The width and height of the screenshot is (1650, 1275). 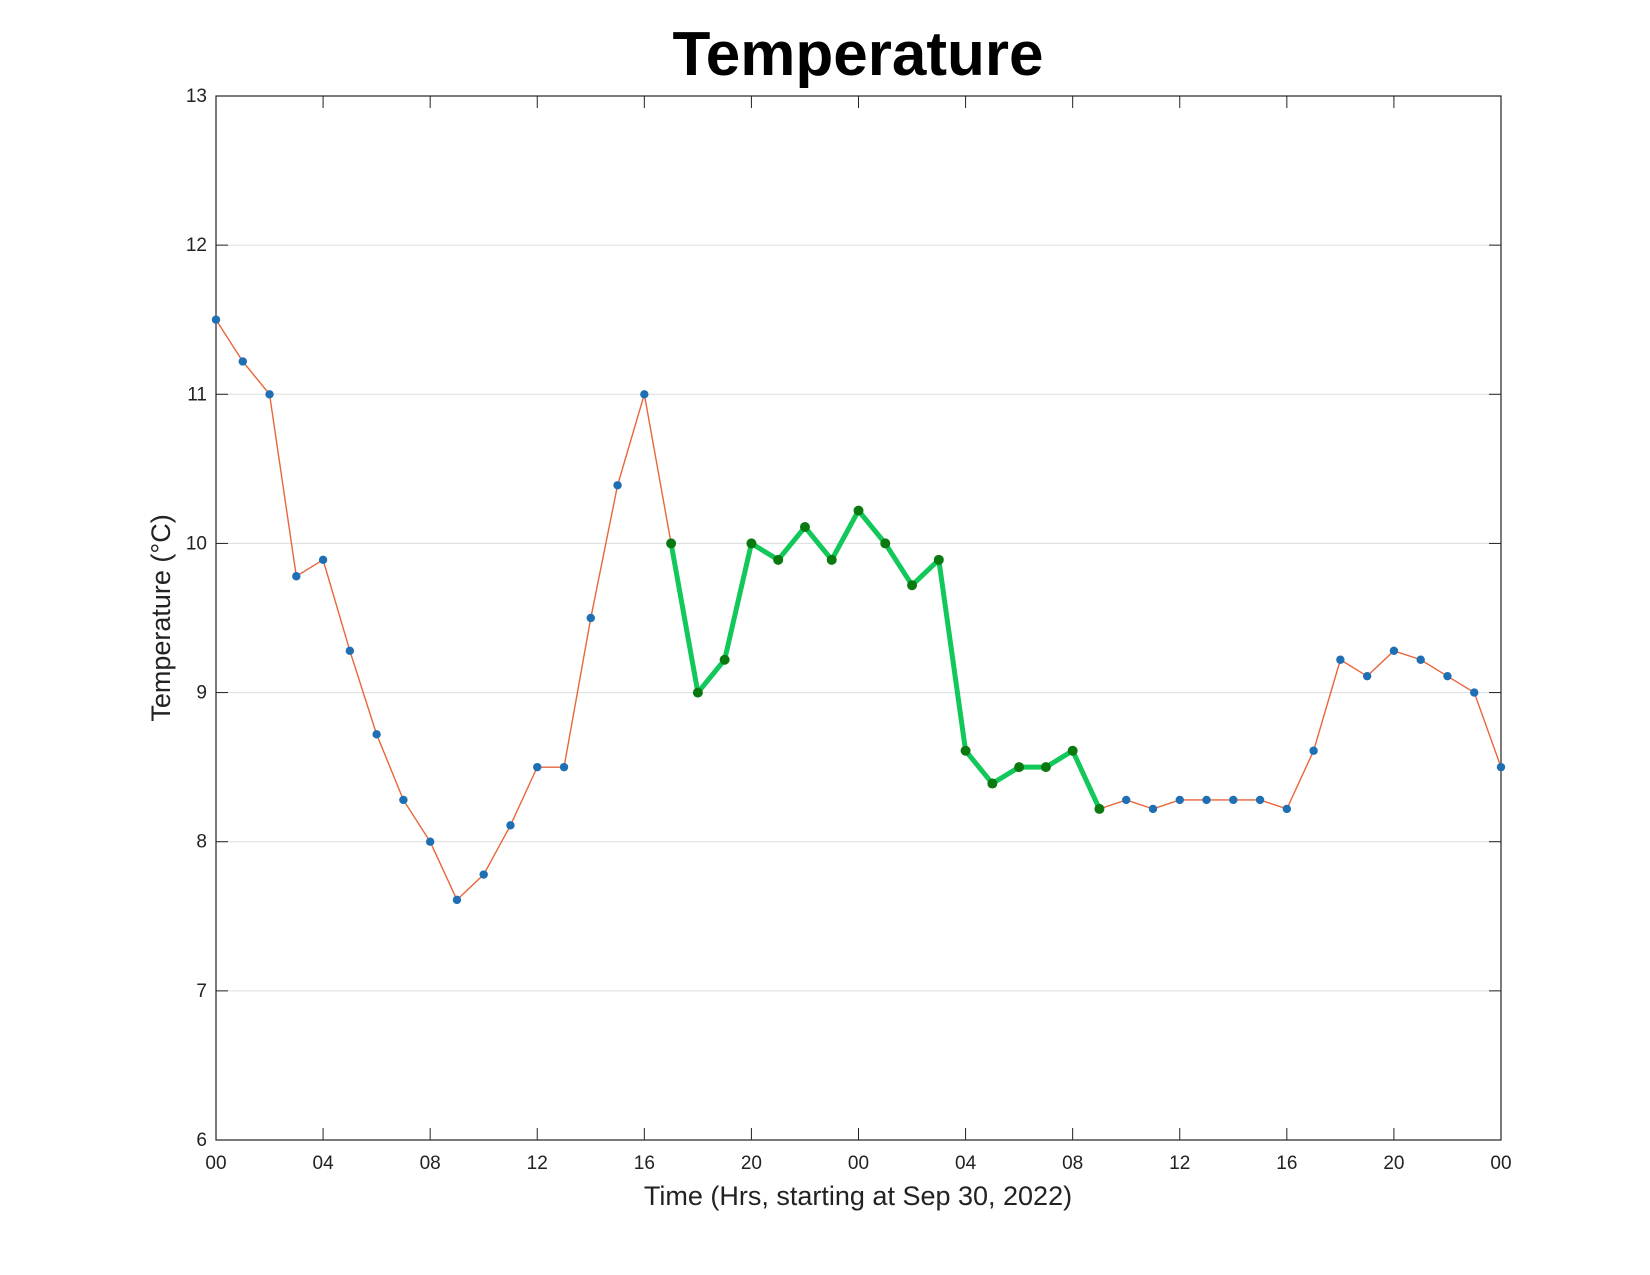 I want to click on y-tick-label: 7, so click(x=201, y=991).